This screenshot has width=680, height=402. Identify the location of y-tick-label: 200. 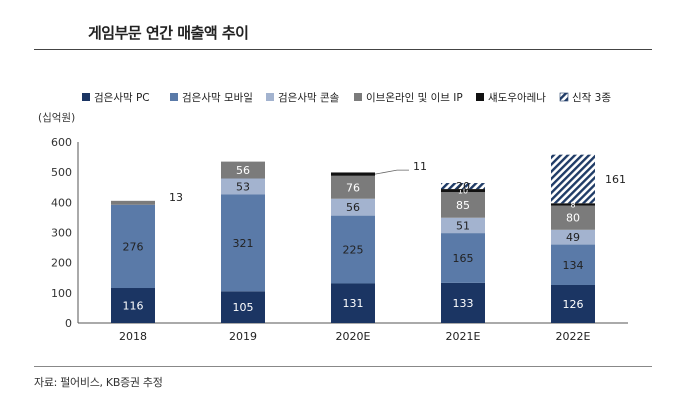
(61, 263).